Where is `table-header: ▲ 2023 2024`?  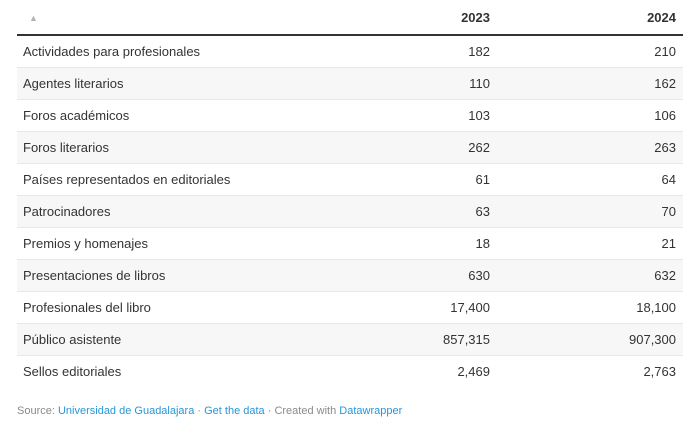 table-header: ▲ 2023 2024 is located at coordinates (350, 18).